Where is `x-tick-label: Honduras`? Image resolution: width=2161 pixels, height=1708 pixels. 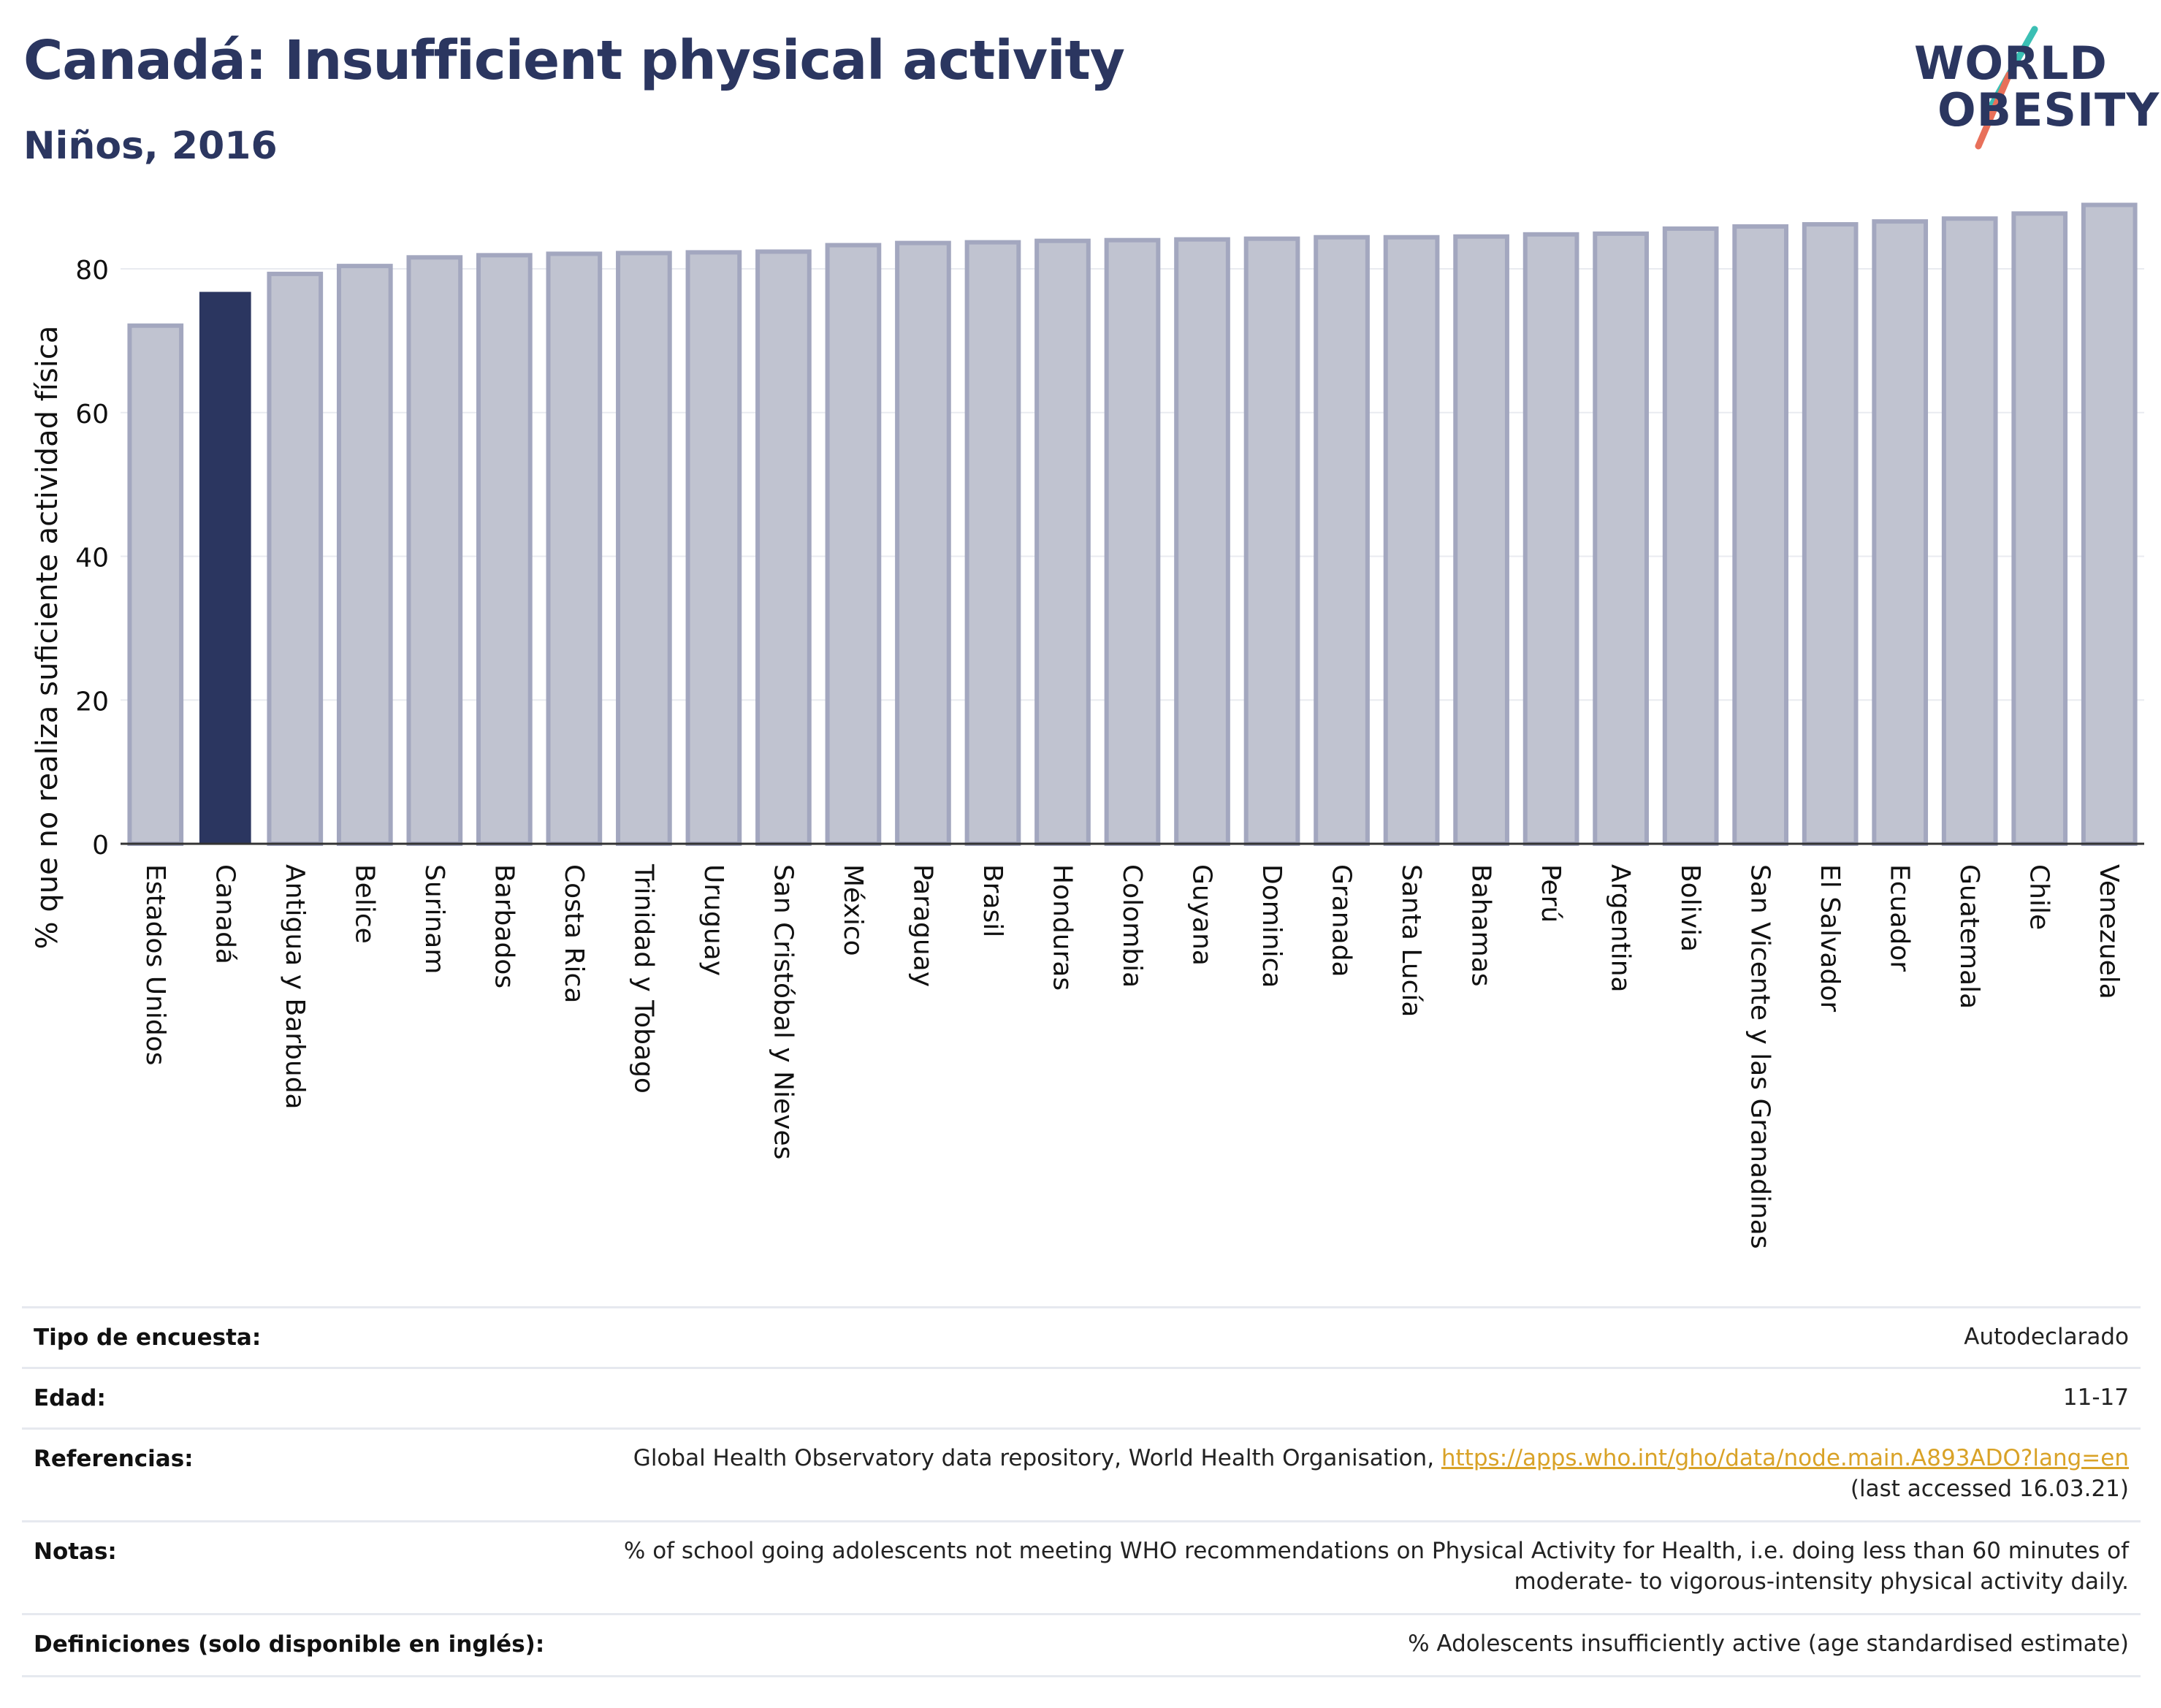
x-tick-label: Honduras is located at coordinates (1062, 927).